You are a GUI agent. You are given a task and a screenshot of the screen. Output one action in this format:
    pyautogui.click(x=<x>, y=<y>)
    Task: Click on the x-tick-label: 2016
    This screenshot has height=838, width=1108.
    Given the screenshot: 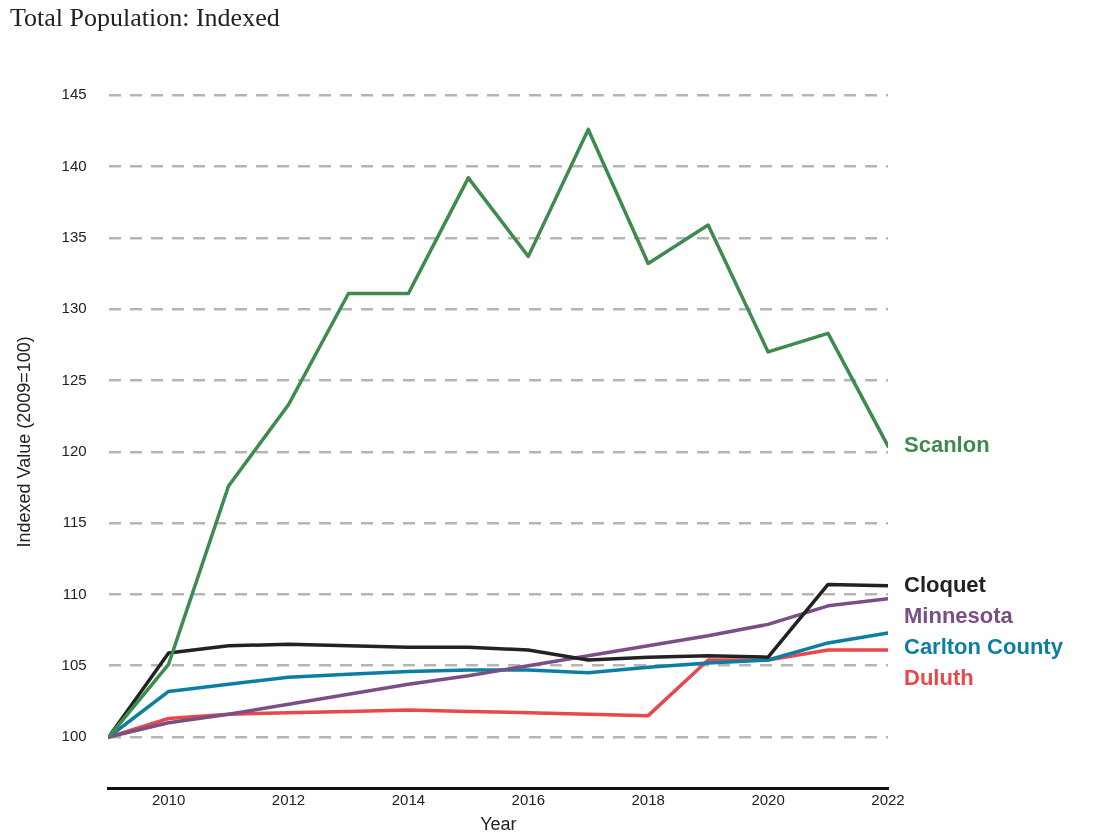 What is the action you would take?
    pyautogui.click(x=528, y=799)
    